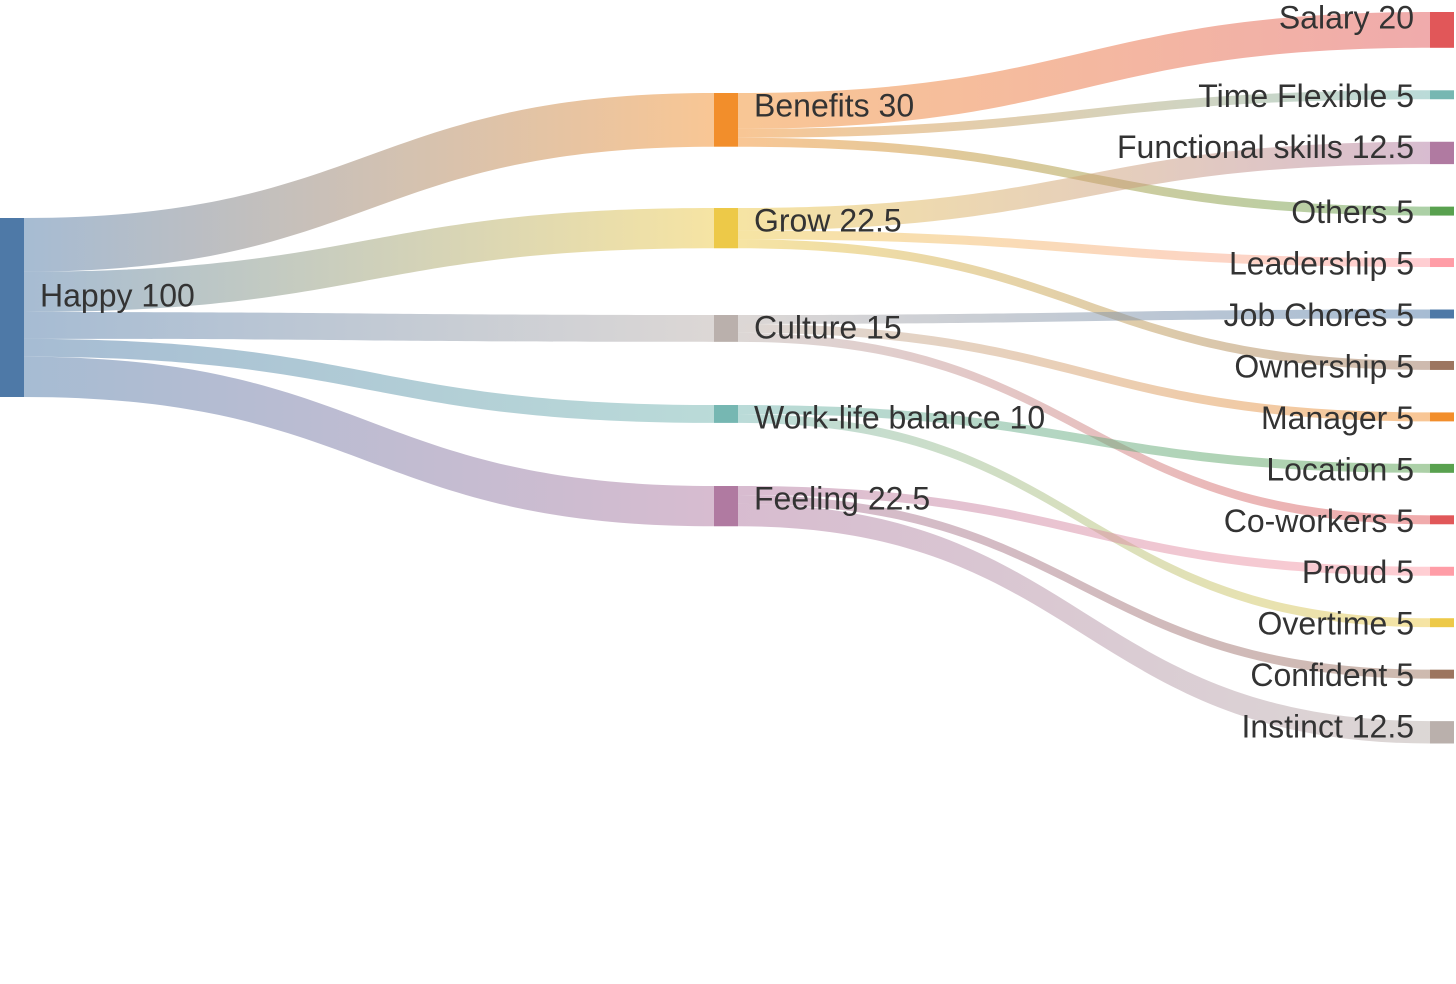 The width and height of the screenshot is (1456, 984). I want to click on node-ownership, so click(1442, 365).